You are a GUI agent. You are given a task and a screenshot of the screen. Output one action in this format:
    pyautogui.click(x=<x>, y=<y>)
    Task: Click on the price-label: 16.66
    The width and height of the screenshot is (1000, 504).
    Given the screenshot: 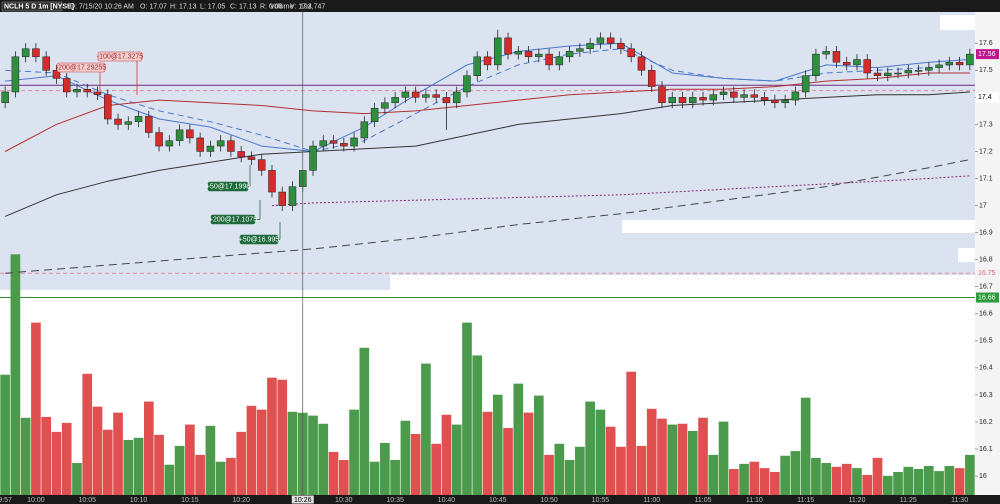 What is the action you would take?
    pyautogui.click(x=987, y=297)
    